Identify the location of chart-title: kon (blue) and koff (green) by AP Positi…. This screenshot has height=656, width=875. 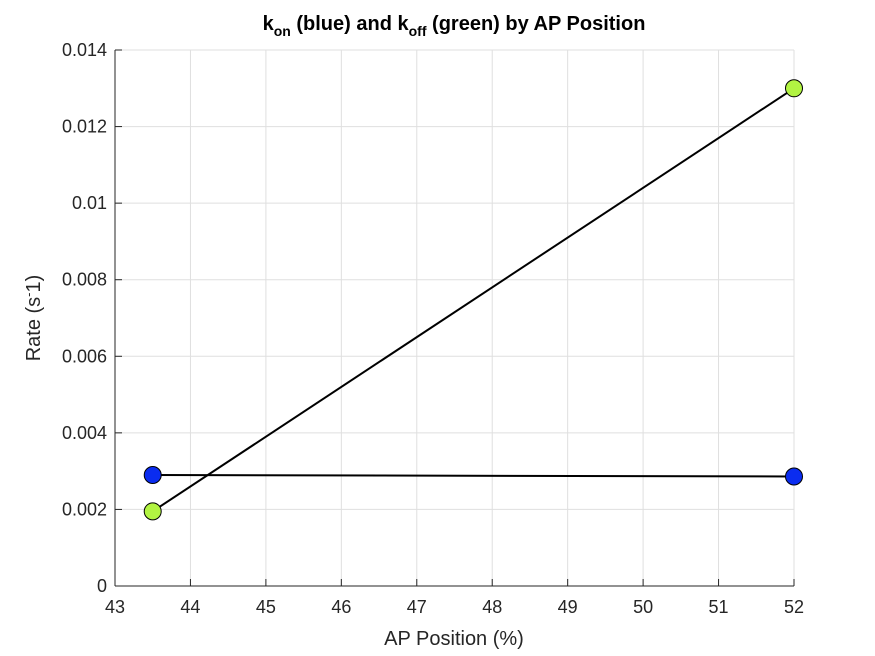
(454, 26).